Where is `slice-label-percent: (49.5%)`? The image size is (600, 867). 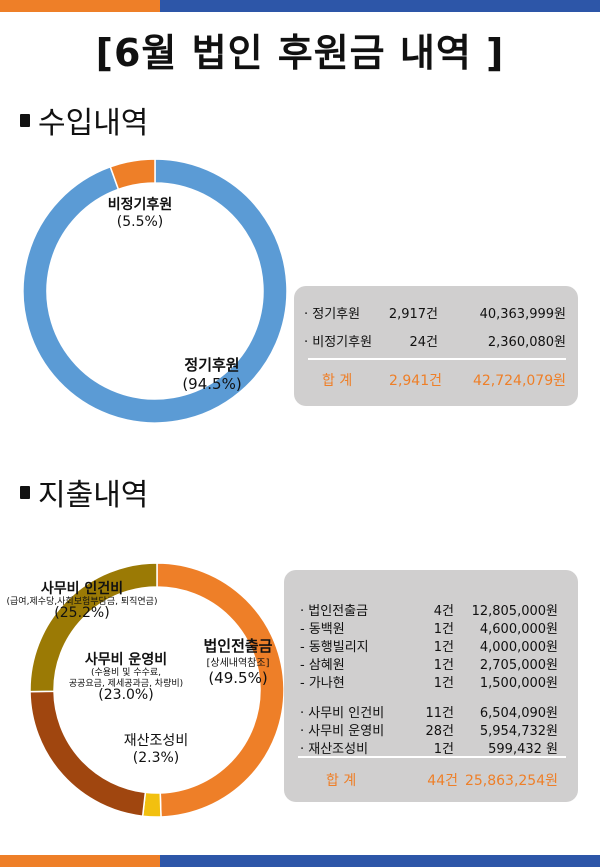 slice-label-percent: (49.5%) is located at coordinates (237, 678).